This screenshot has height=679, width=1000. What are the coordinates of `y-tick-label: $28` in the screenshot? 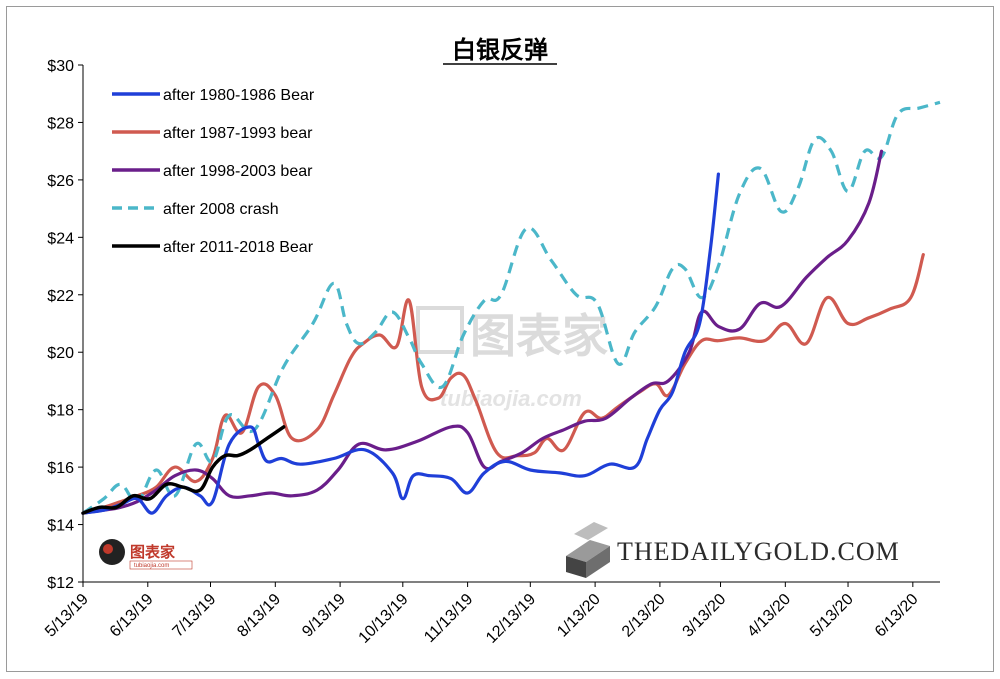 It's located at (60, 123).